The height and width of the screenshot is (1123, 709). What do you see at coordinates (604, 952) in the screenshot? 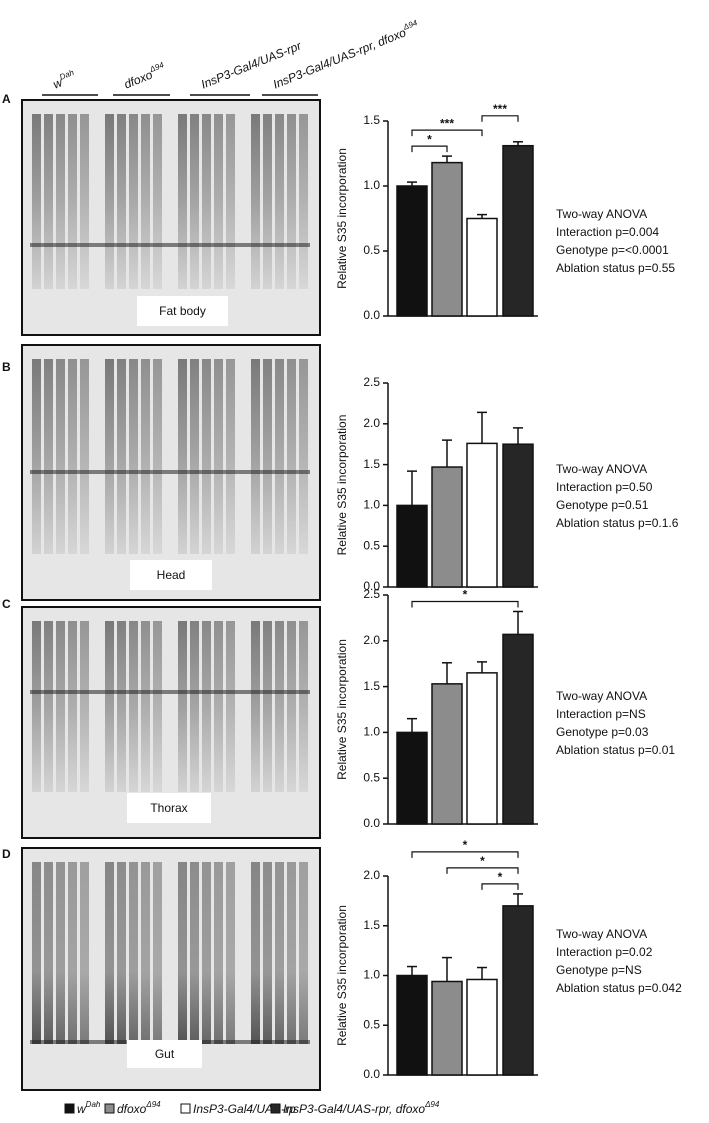
I see `stats-line: Interaction p=0.02` at bounding box center [604, 952].